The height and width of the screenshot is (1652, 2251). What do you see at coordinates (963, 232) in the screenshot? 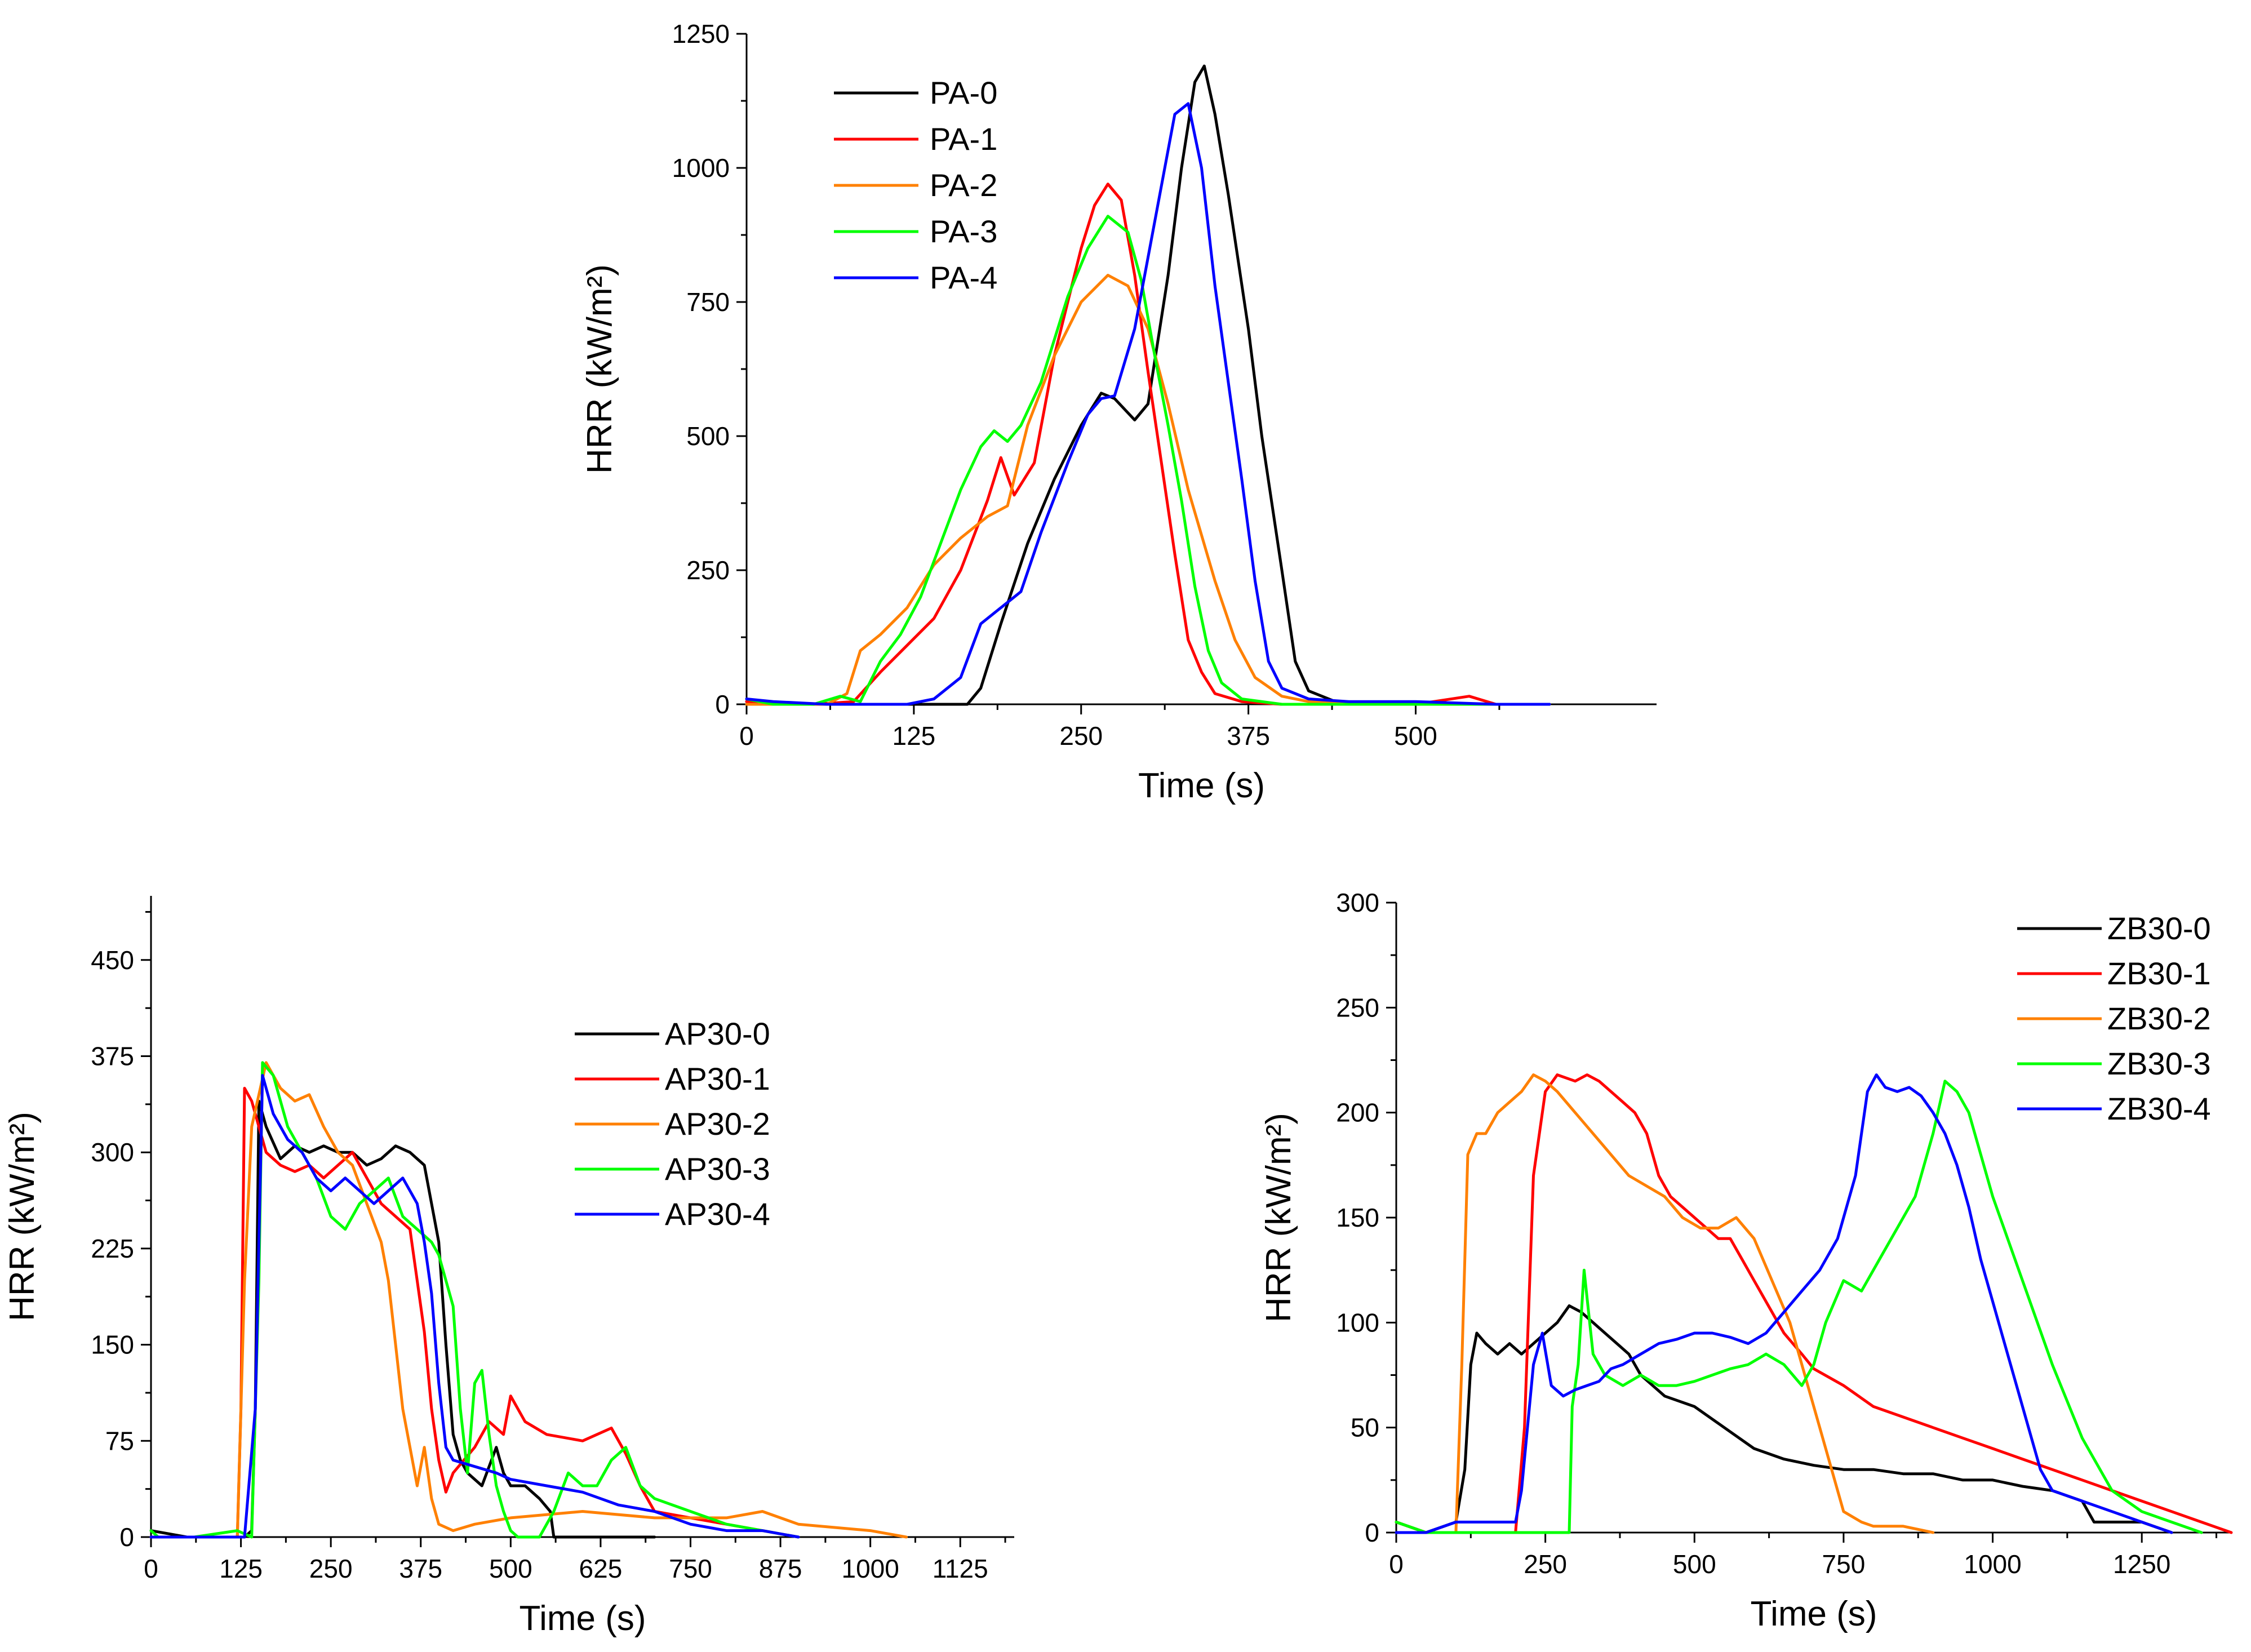
I see `pa-legend-label: PA-3` at bounding box center [963, 232].